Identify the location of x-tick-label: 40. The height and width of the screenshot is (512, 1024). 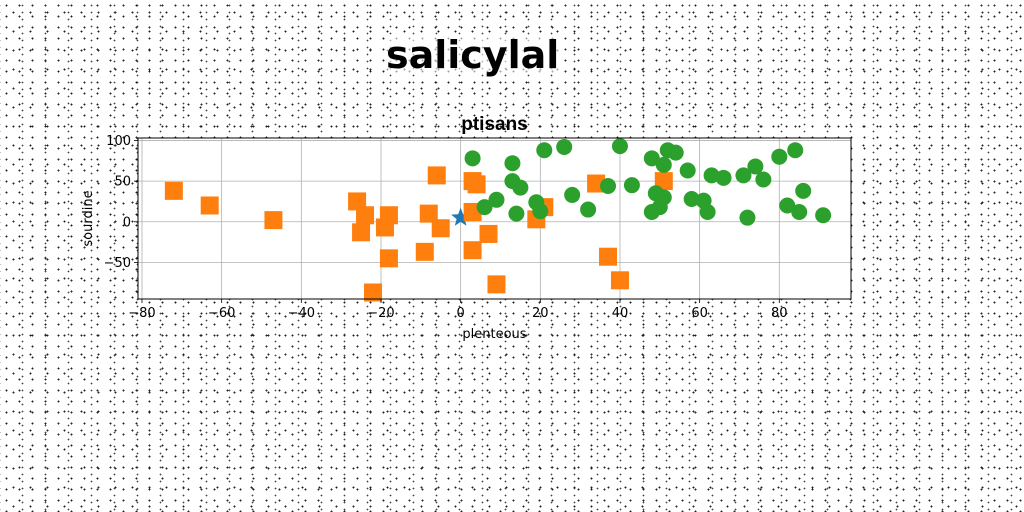
(620, 313).